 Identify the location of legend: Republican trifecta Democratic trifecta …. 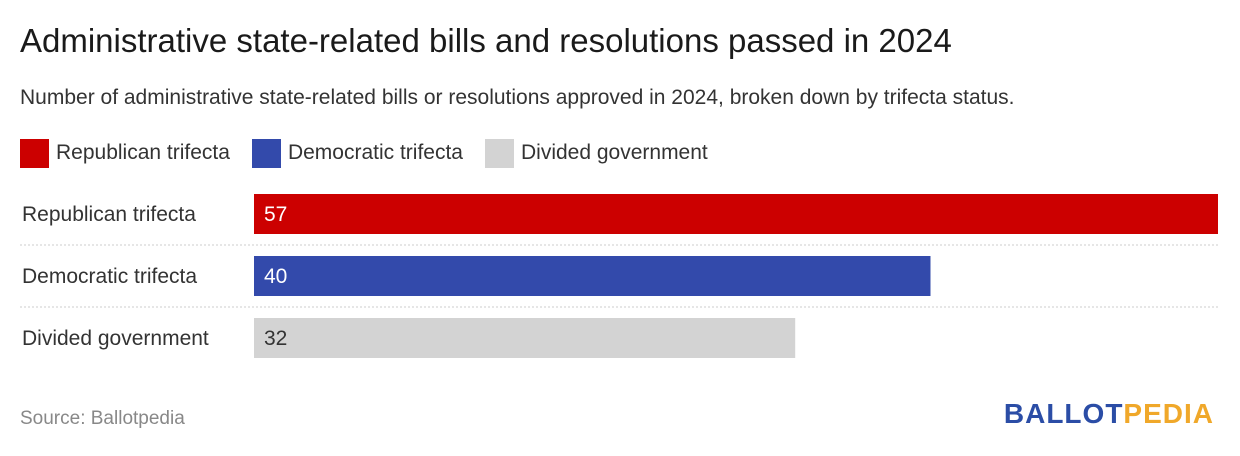
(375, 153).